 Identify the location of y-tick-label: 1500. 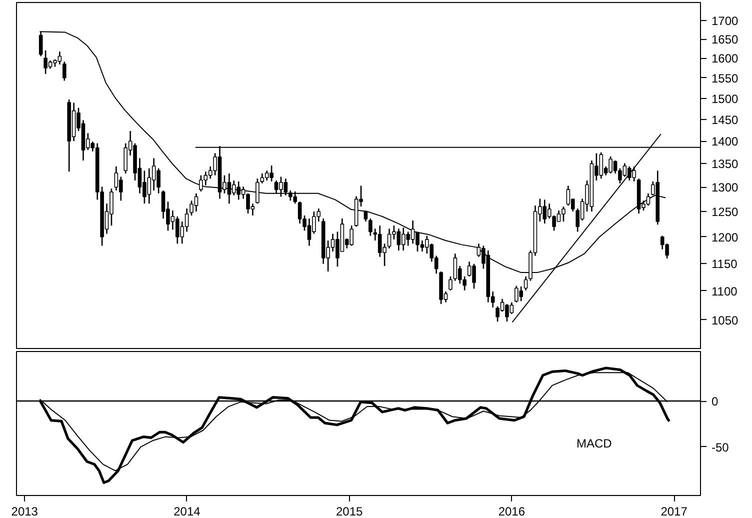
(725, 99).